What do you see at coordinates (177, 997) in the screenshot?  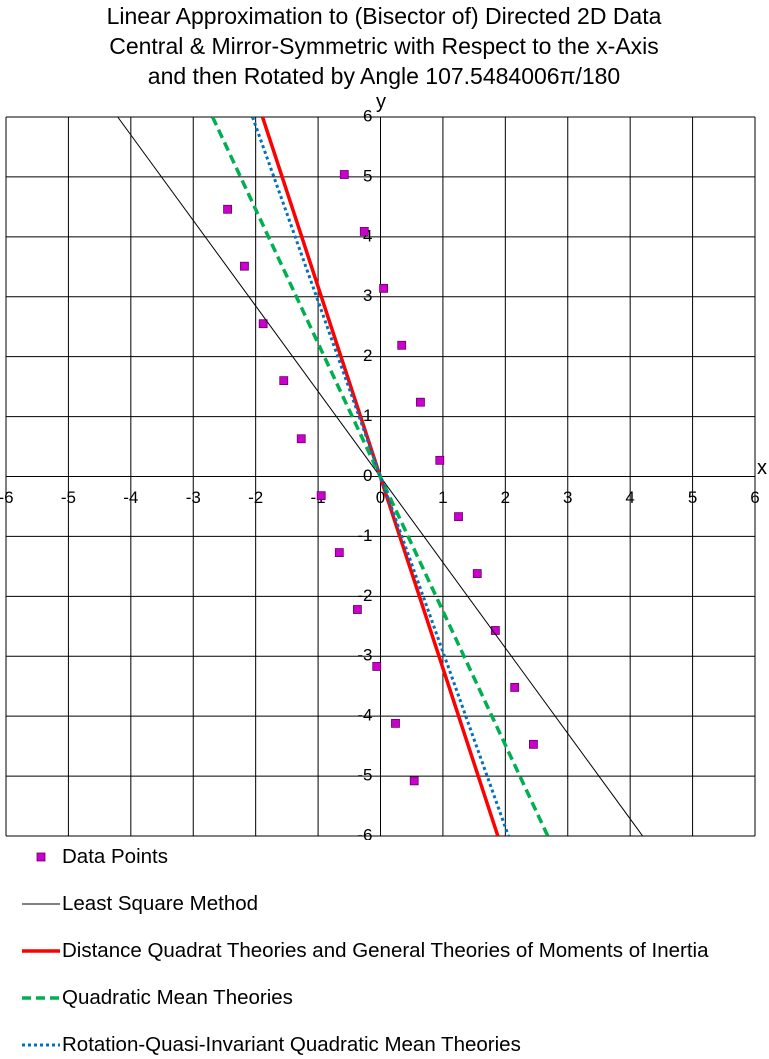 I see `legend-label: Quadratic Mean Theories` at bounding box center [177, 997].